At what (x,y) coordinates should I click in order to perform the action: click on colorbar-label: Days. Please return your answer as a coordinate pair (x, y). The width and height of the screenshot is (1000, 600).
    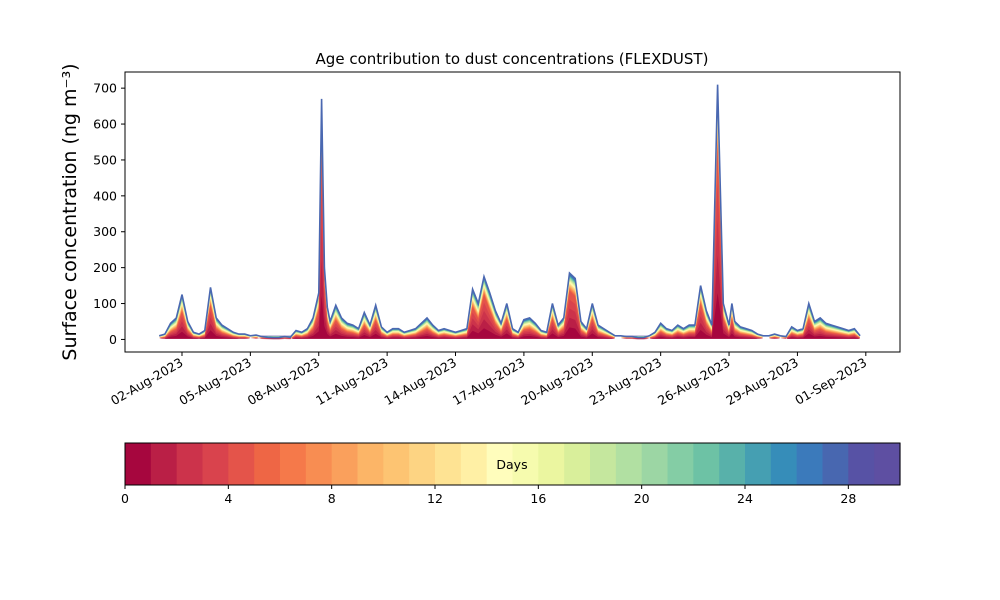
    Looking at the image, I should click on (511, 464).